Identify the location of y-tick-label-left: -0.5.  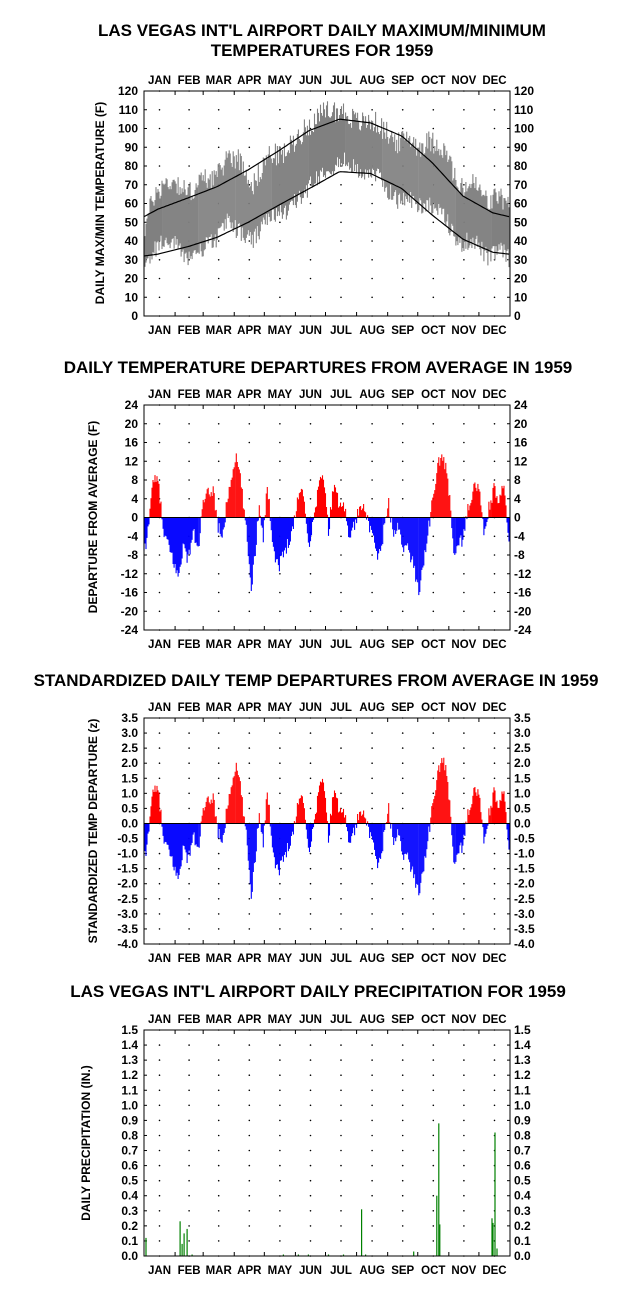
(127, 839).